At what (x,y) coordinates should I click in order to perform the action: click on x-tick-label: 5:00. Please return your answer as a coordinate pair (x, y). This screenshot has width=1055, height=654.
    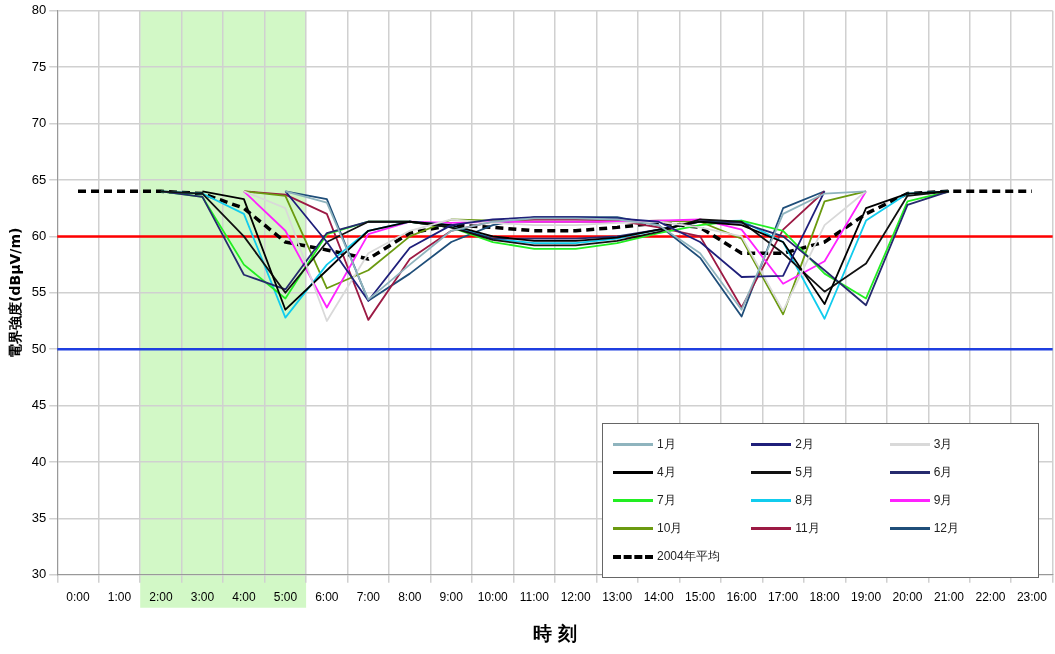
    Looking at the image, I should click on (285, 597).